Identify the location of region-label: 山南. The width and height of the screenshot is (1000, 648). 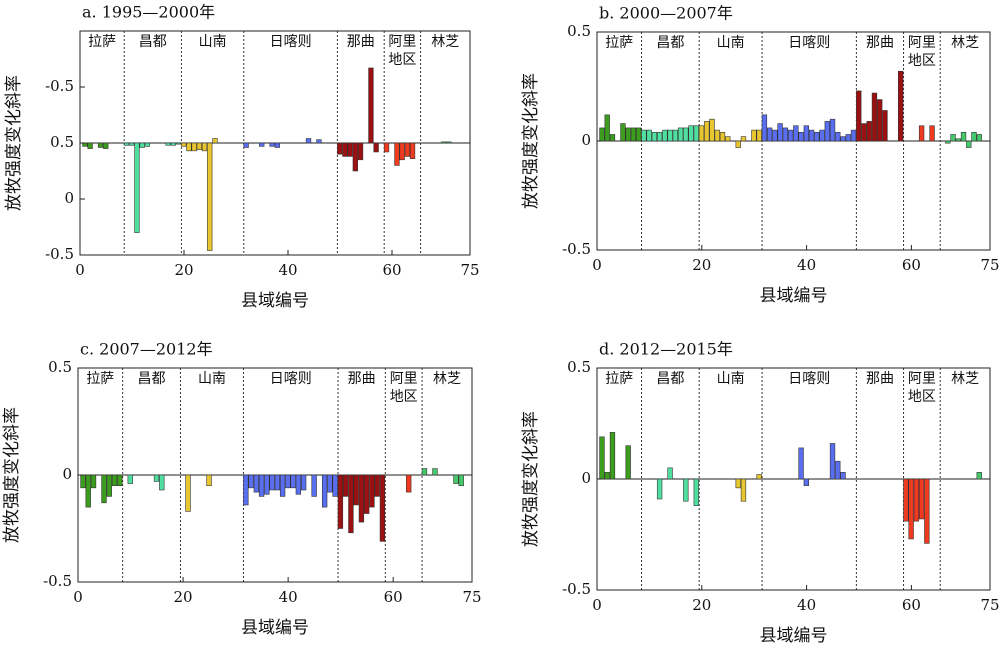
(211, 379).